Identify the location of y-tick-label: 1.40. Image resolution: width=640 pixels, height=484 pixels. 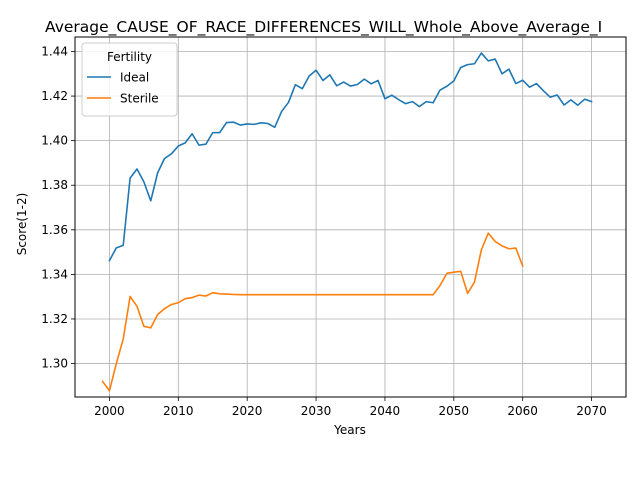
(54, 141).